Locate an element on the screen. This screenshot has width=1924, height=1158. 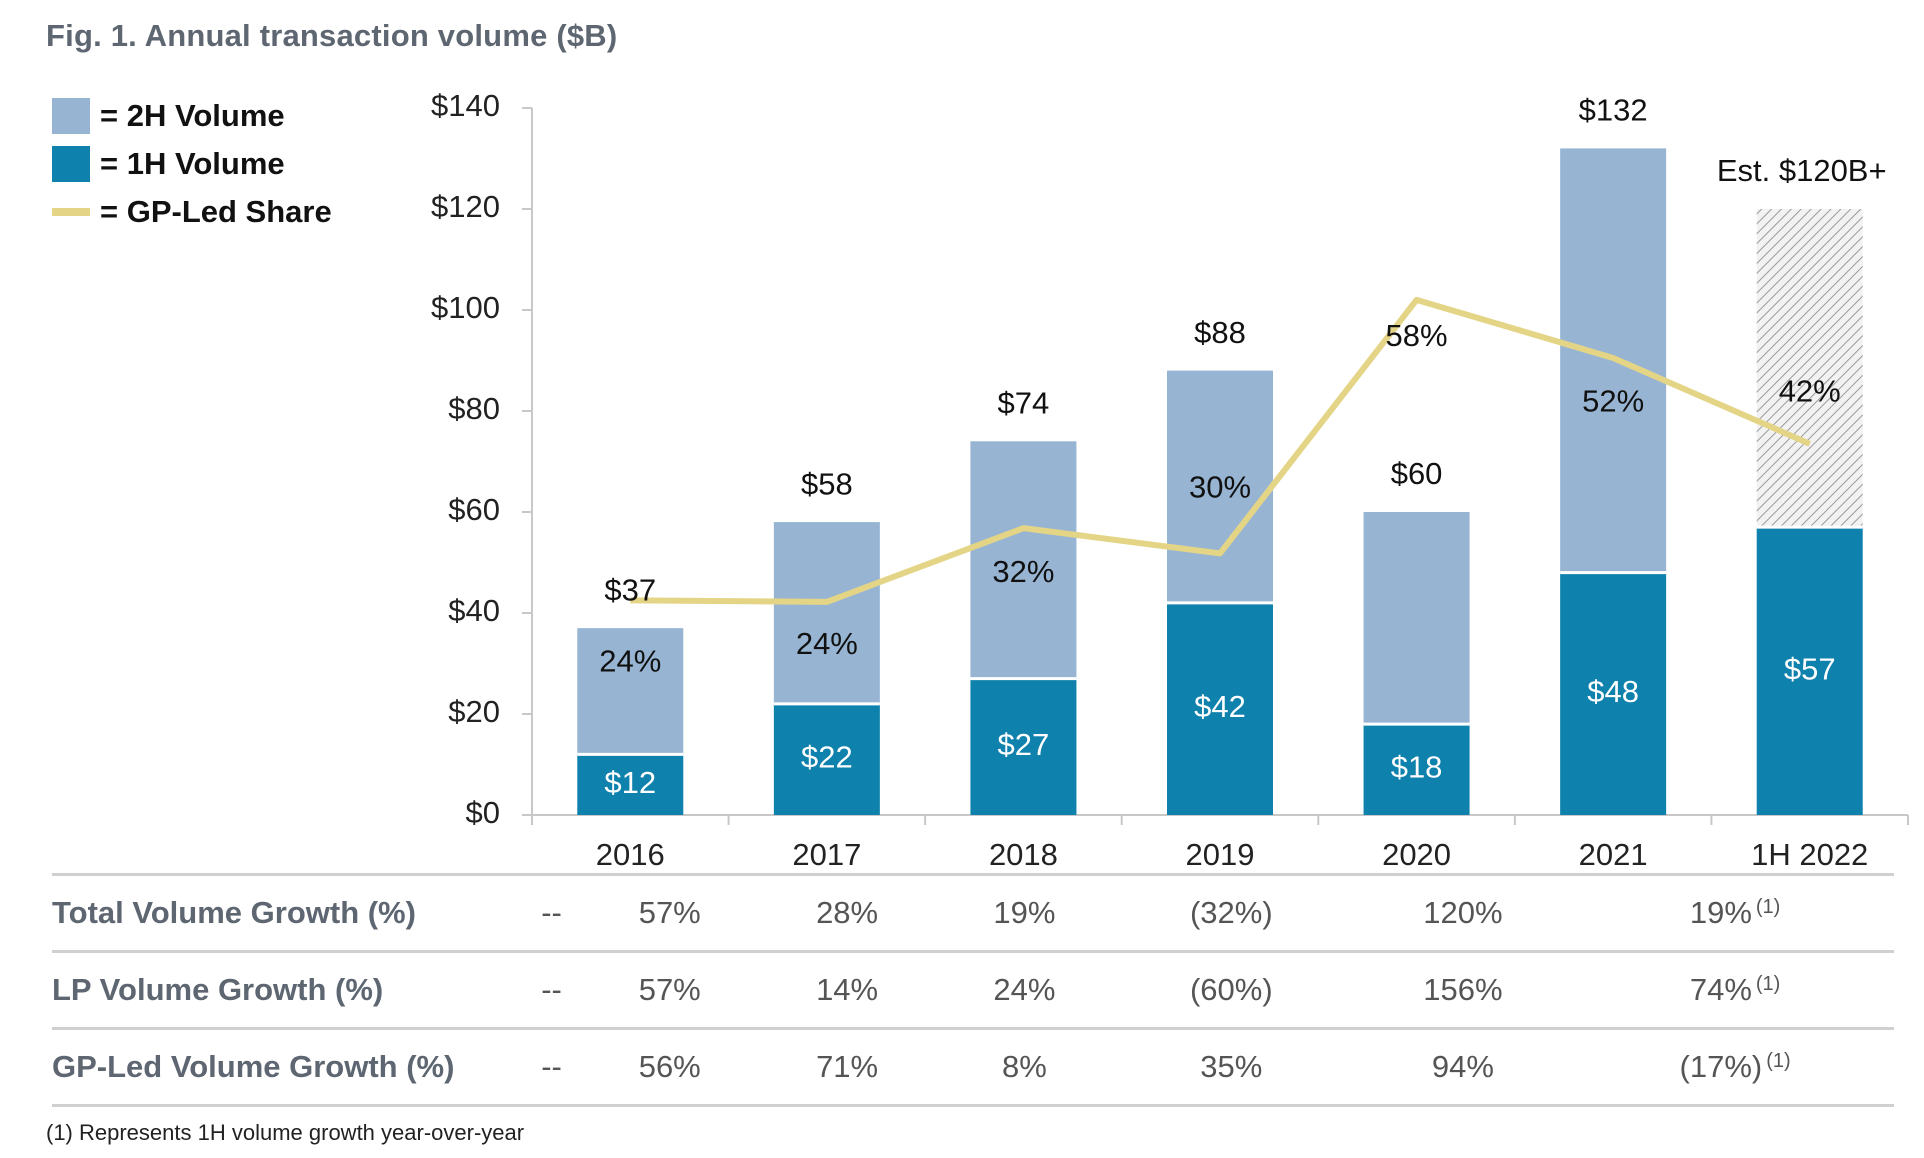
label-1h-value: $27 is located at coordinates (1024, 744).